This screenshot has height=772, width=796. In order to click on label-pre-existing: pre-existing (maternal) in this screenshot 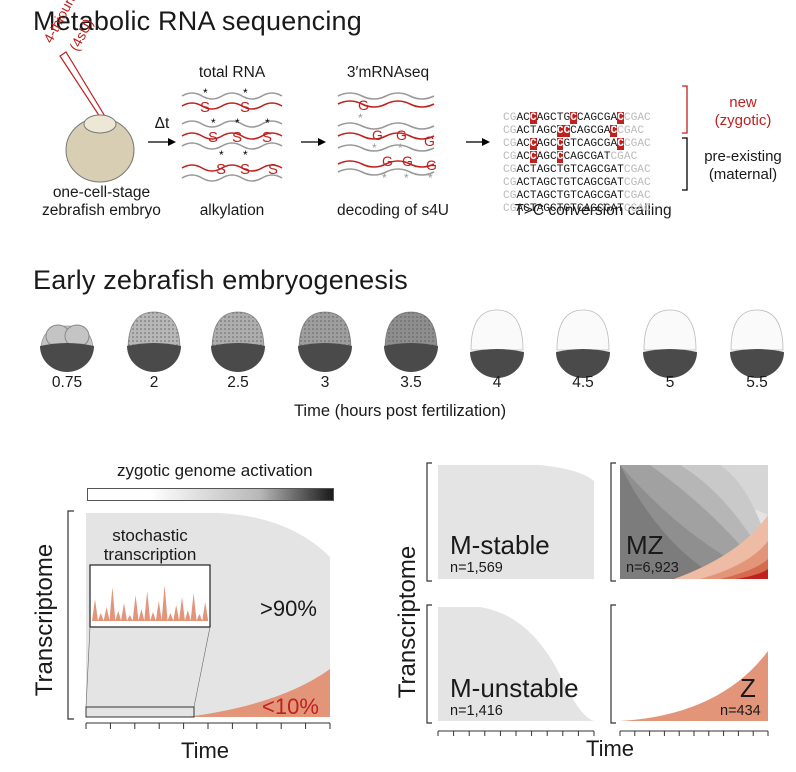, I will do `click(743, 165)`.